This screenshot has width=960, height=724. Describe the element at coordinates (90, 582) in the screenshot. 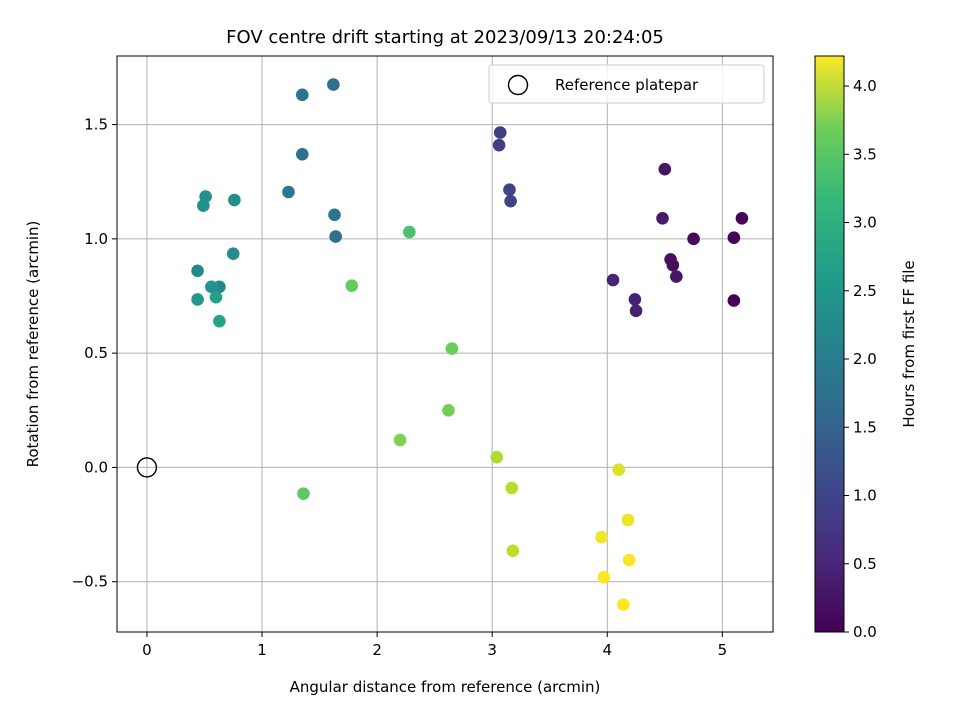

I see `y-tick-label: −0.5` at that location.